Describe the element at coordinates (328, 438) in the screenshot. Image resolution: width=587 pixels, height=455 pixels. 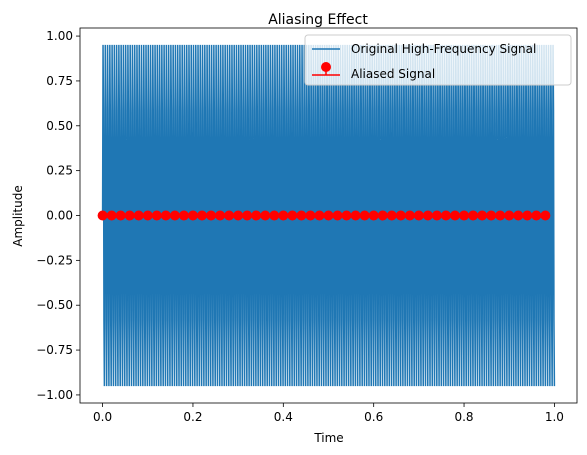
I see `x-axis-label: Time` at that location.